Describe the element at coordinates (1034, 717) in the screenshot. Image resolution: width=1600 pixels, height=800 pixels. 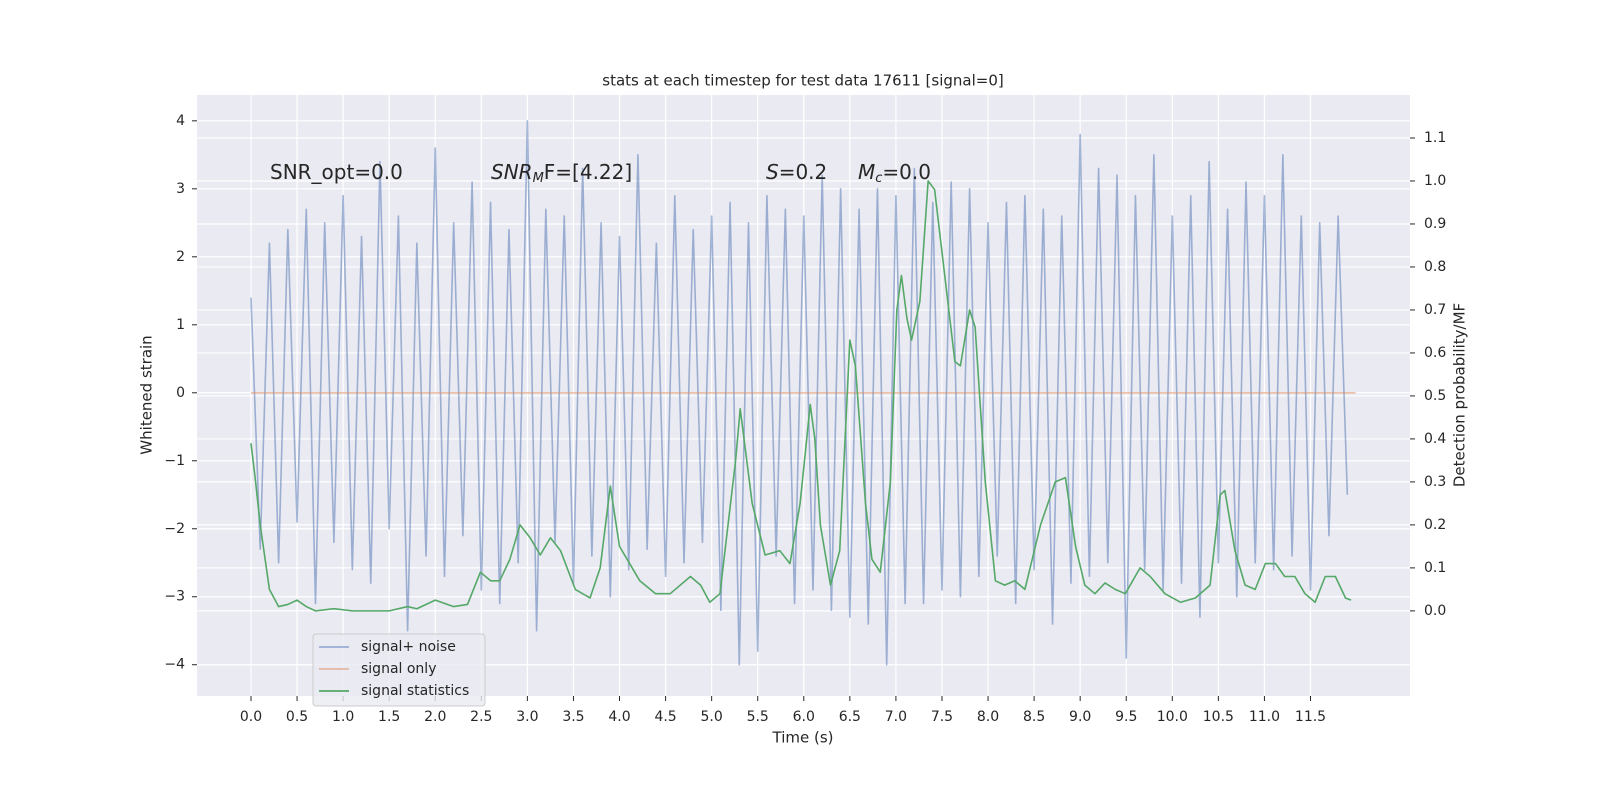
I see `x-tick-label: 8.5` at that location.